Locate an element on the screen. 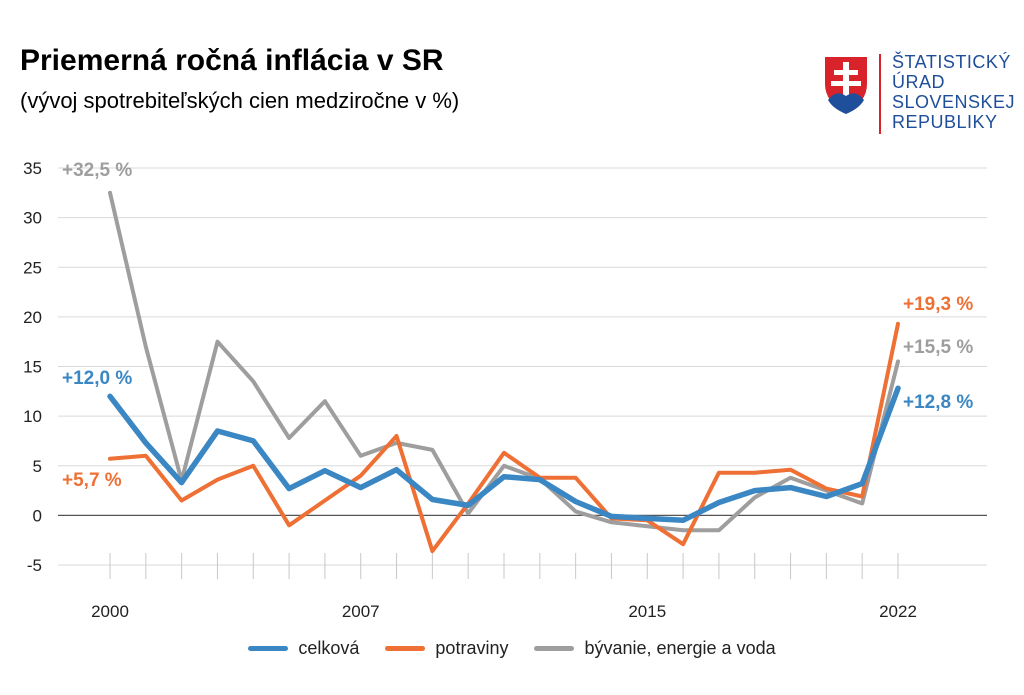 This screenshot has width=1024, height=695. y-tick-label: 15 is located at coordinates (32, 367).